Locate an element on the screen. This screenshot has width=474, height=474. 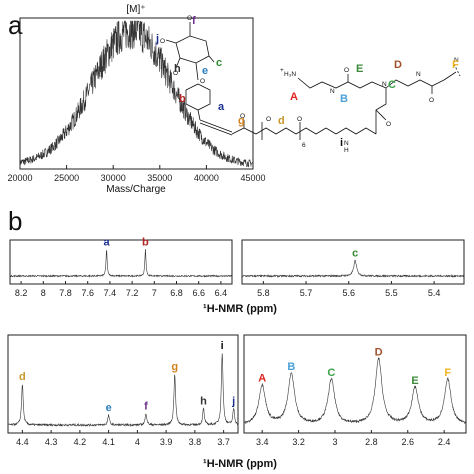
nmr1-xtick-label: 6.6 is located at coordinates (198, 293).